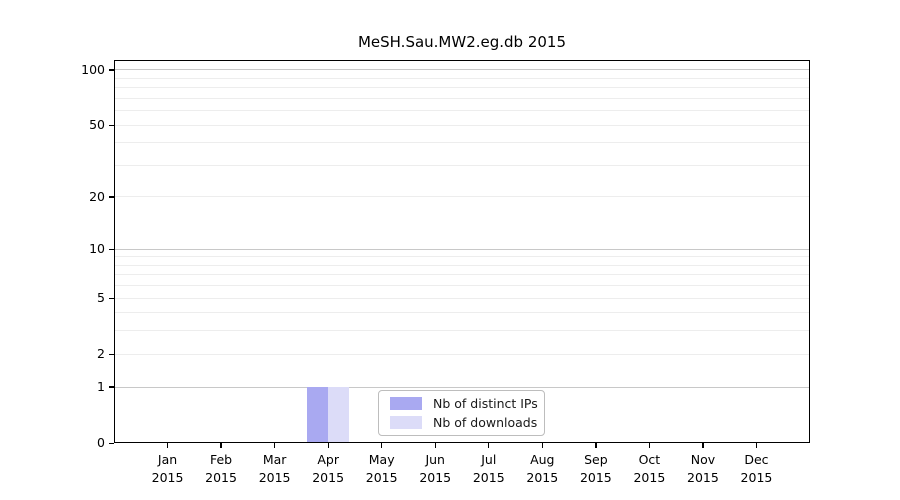 The height and width of the screenshot is (500, 900). What do you see at coordinates (596, 445) in the screenshot?
I see `x-tick-sep` at bounding box center [596, 445].